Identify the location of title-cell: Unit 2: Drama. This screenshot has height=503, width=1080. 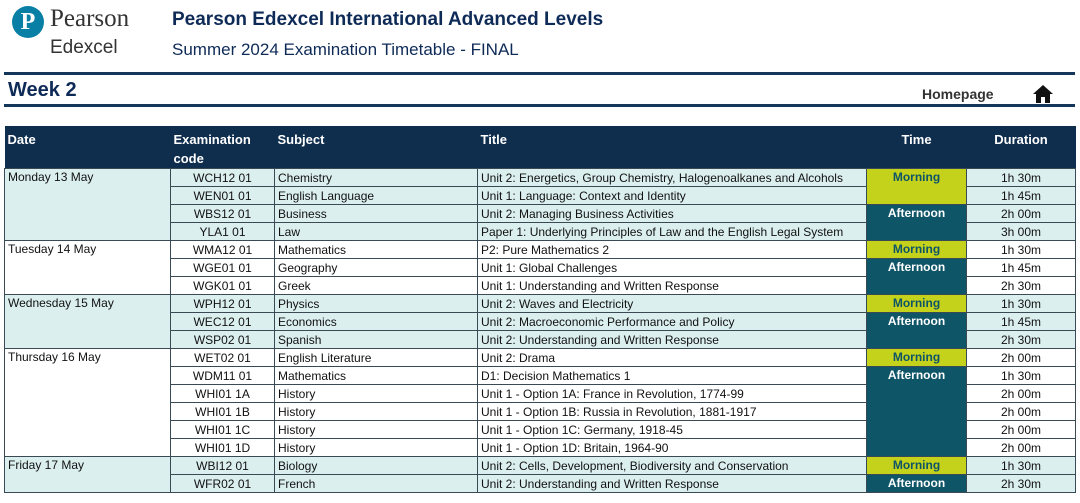
(672, 357).